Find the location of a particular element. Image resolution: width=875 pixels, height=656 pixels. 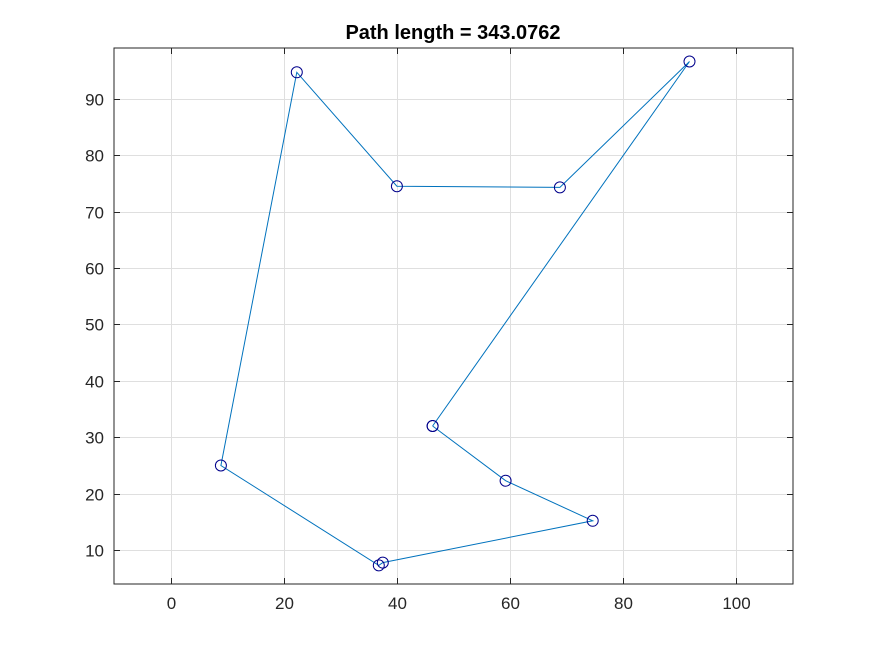

x-tick-label: 60 is located at coordinates (510, 603).